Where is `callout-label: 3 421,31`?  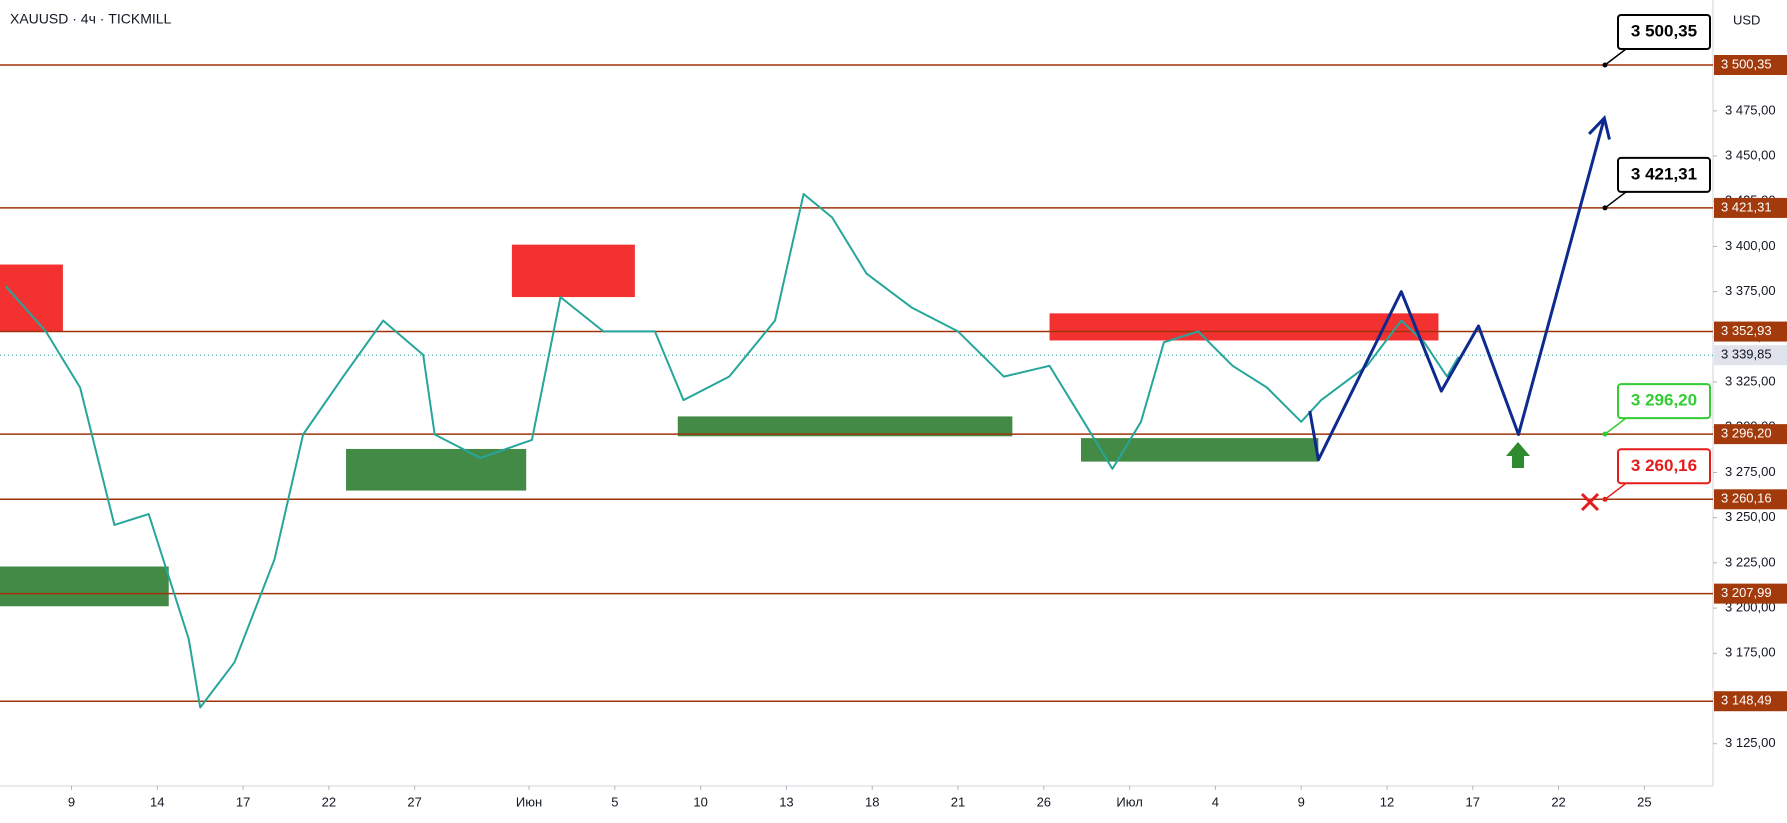
callout-label: 3 421,31 is located at coordinates (1664, 173).